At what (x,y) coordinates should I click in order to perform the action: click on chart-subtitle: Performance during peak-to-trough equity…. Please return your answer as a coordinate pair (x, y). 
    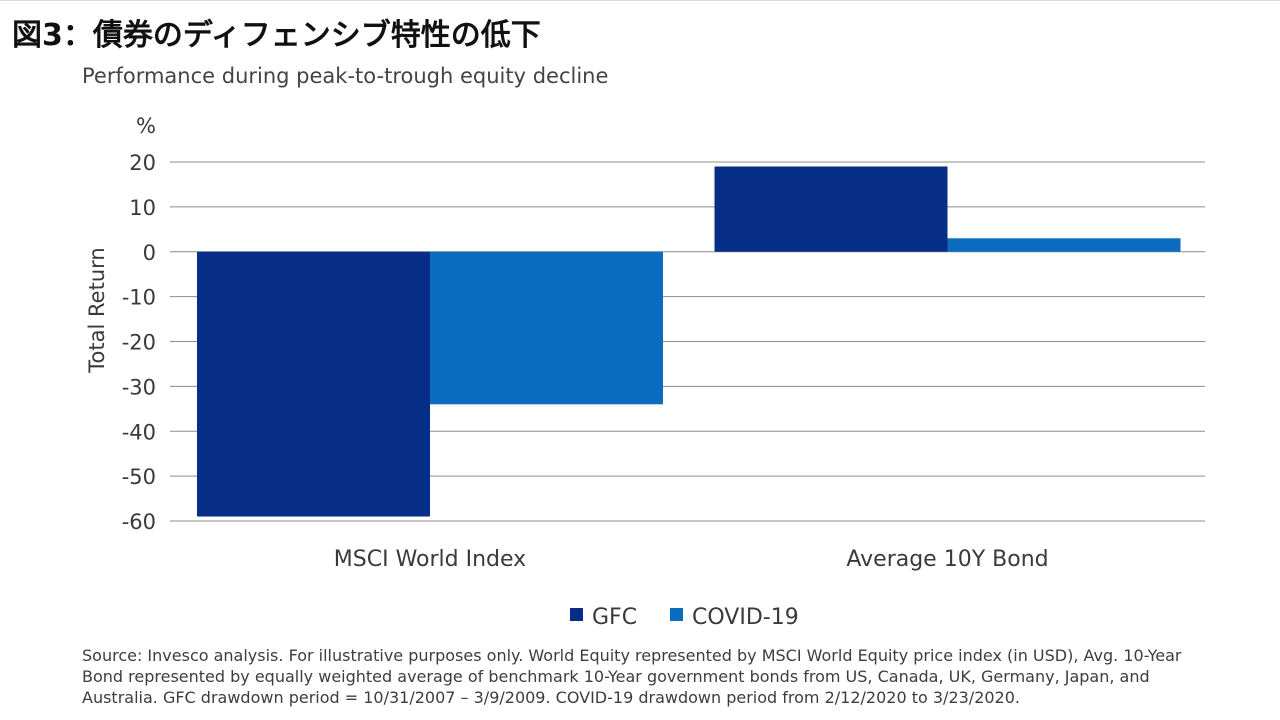
    Looking at the image, I should click on (345, 76).